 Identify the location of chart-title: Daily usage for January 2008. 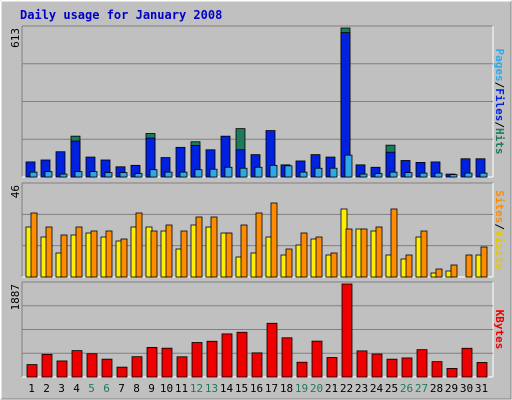
(121, 15).